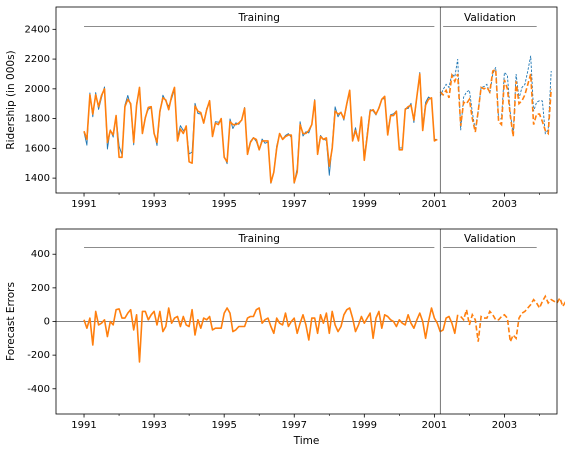  Describe the element at coordinates (40, 288) in the screenshot. I see `y-tick-label: 200` at that location.